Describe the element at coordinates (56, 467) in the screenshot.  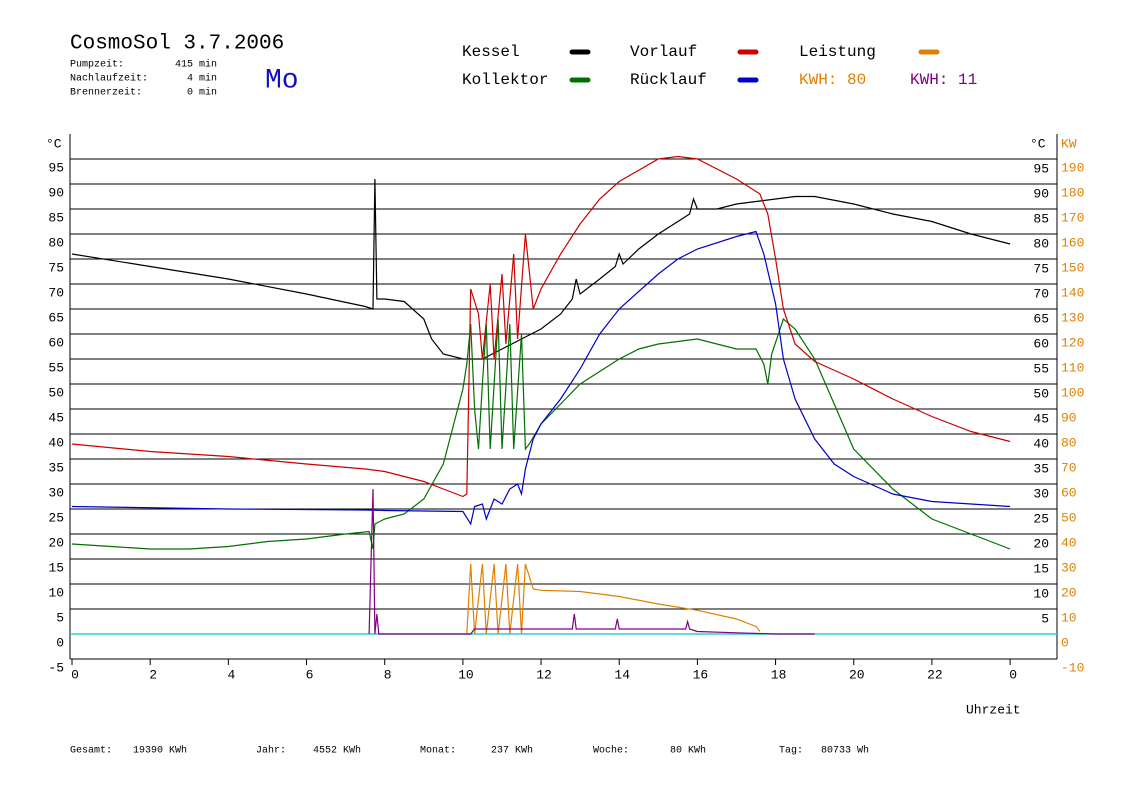
I see `y-tick-label: 35` at that location.